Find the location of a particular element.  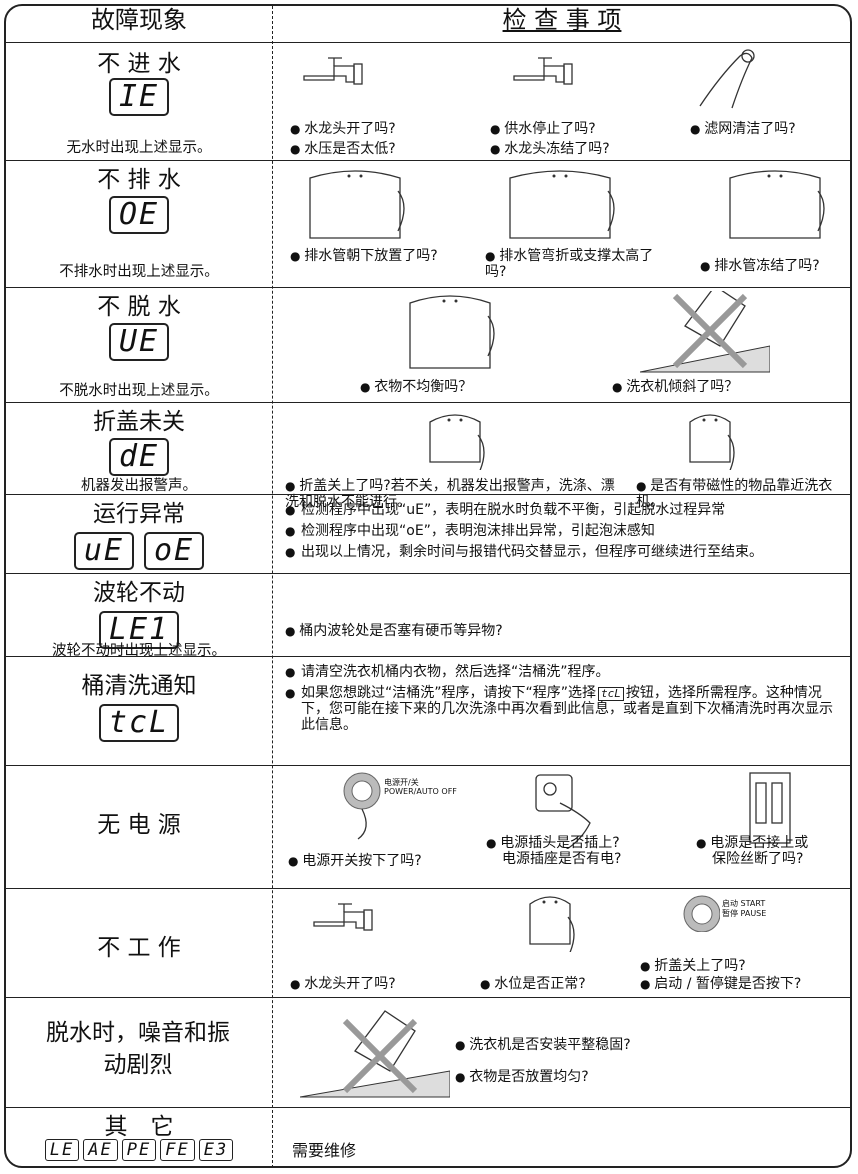

code-group: tcL is located at coordinates (139, 723).